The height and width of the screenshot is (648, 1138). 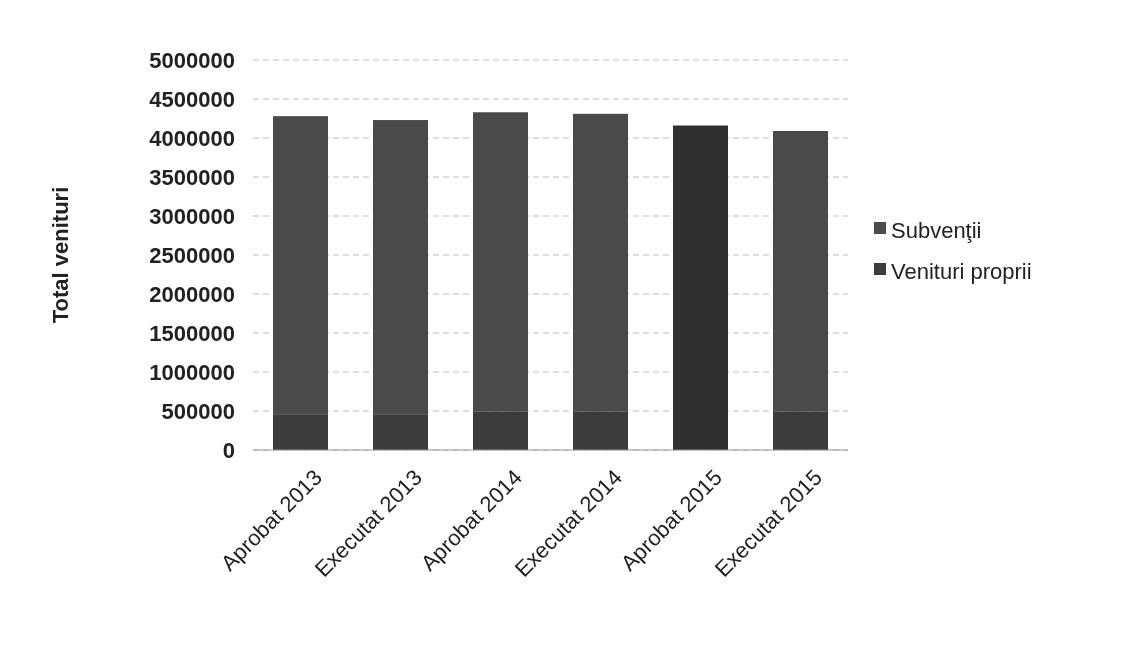 What do you see at coordinates (198, 411) in the screenshot?
I see `y-tick-label: 500000` at bounding box center [198, 411].